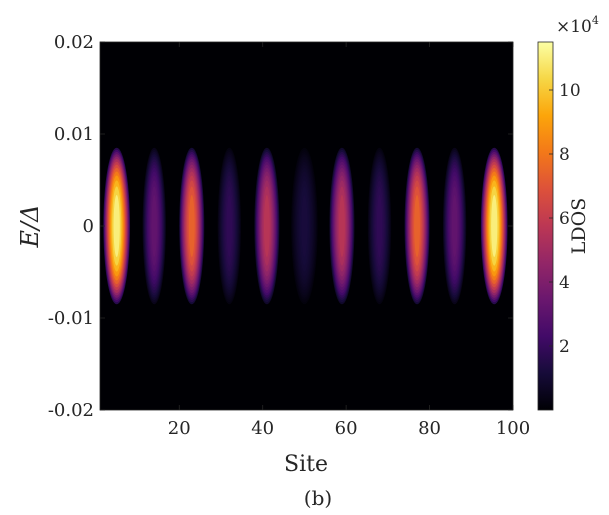  Describe the element at coordinates (306, 464) in the screenshot. I see `x-axis-label: Site` at that location.